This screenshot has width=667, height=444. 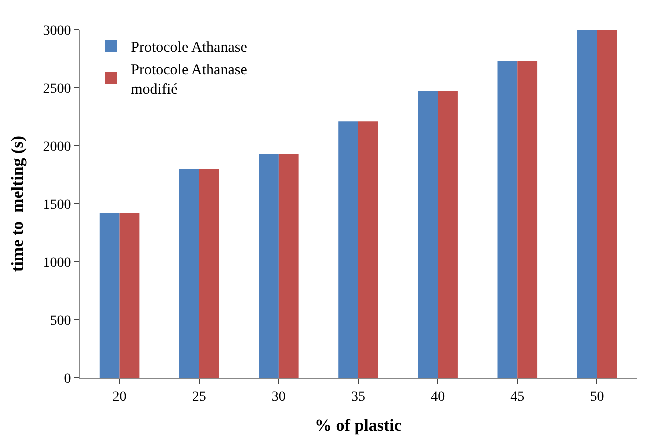 I want to click on x-tick-label: 20, so click(x=119, y=397).